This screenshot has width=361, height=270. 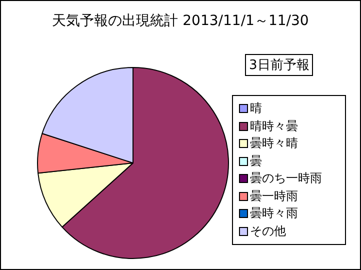 What do you see at coordinates (274, 143) in the screenshot?
I see `legend-label: 曇時々晴` at bounding box center [274, 143].